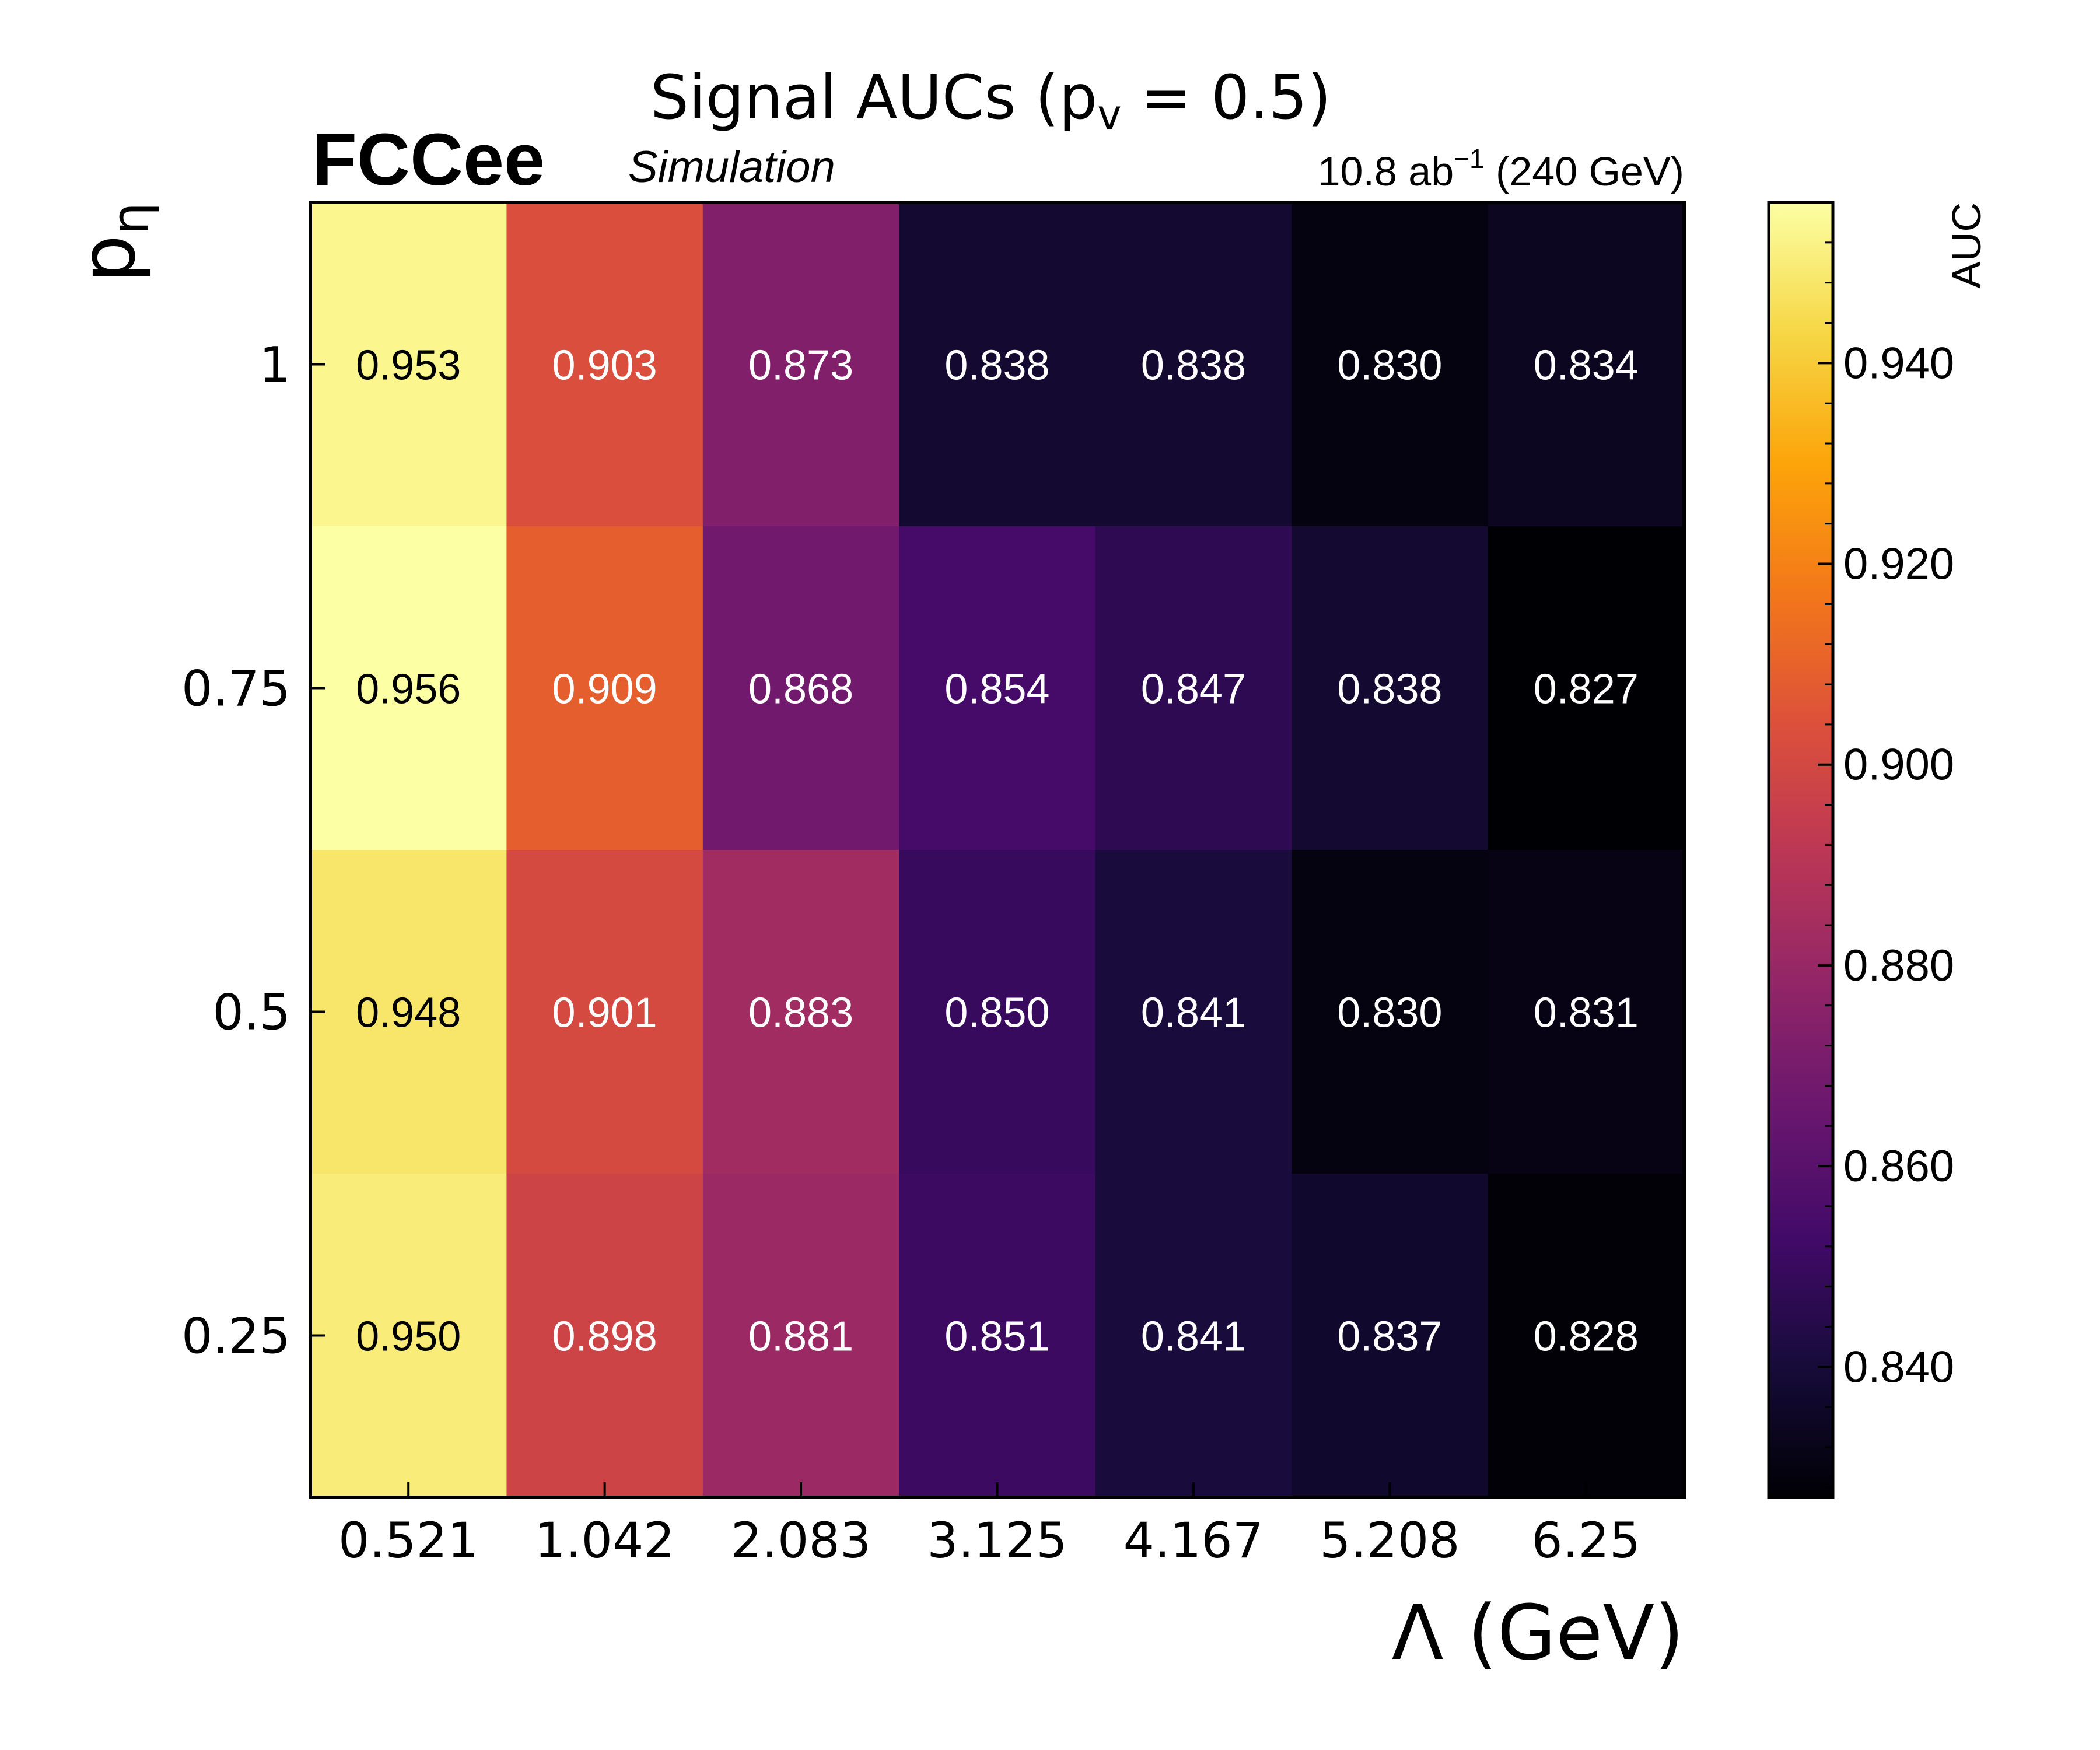 Image resolution: width=2100 pixels, height=1750 pixels. I want to click on experiment-label: FCCee, so click(428, 159).